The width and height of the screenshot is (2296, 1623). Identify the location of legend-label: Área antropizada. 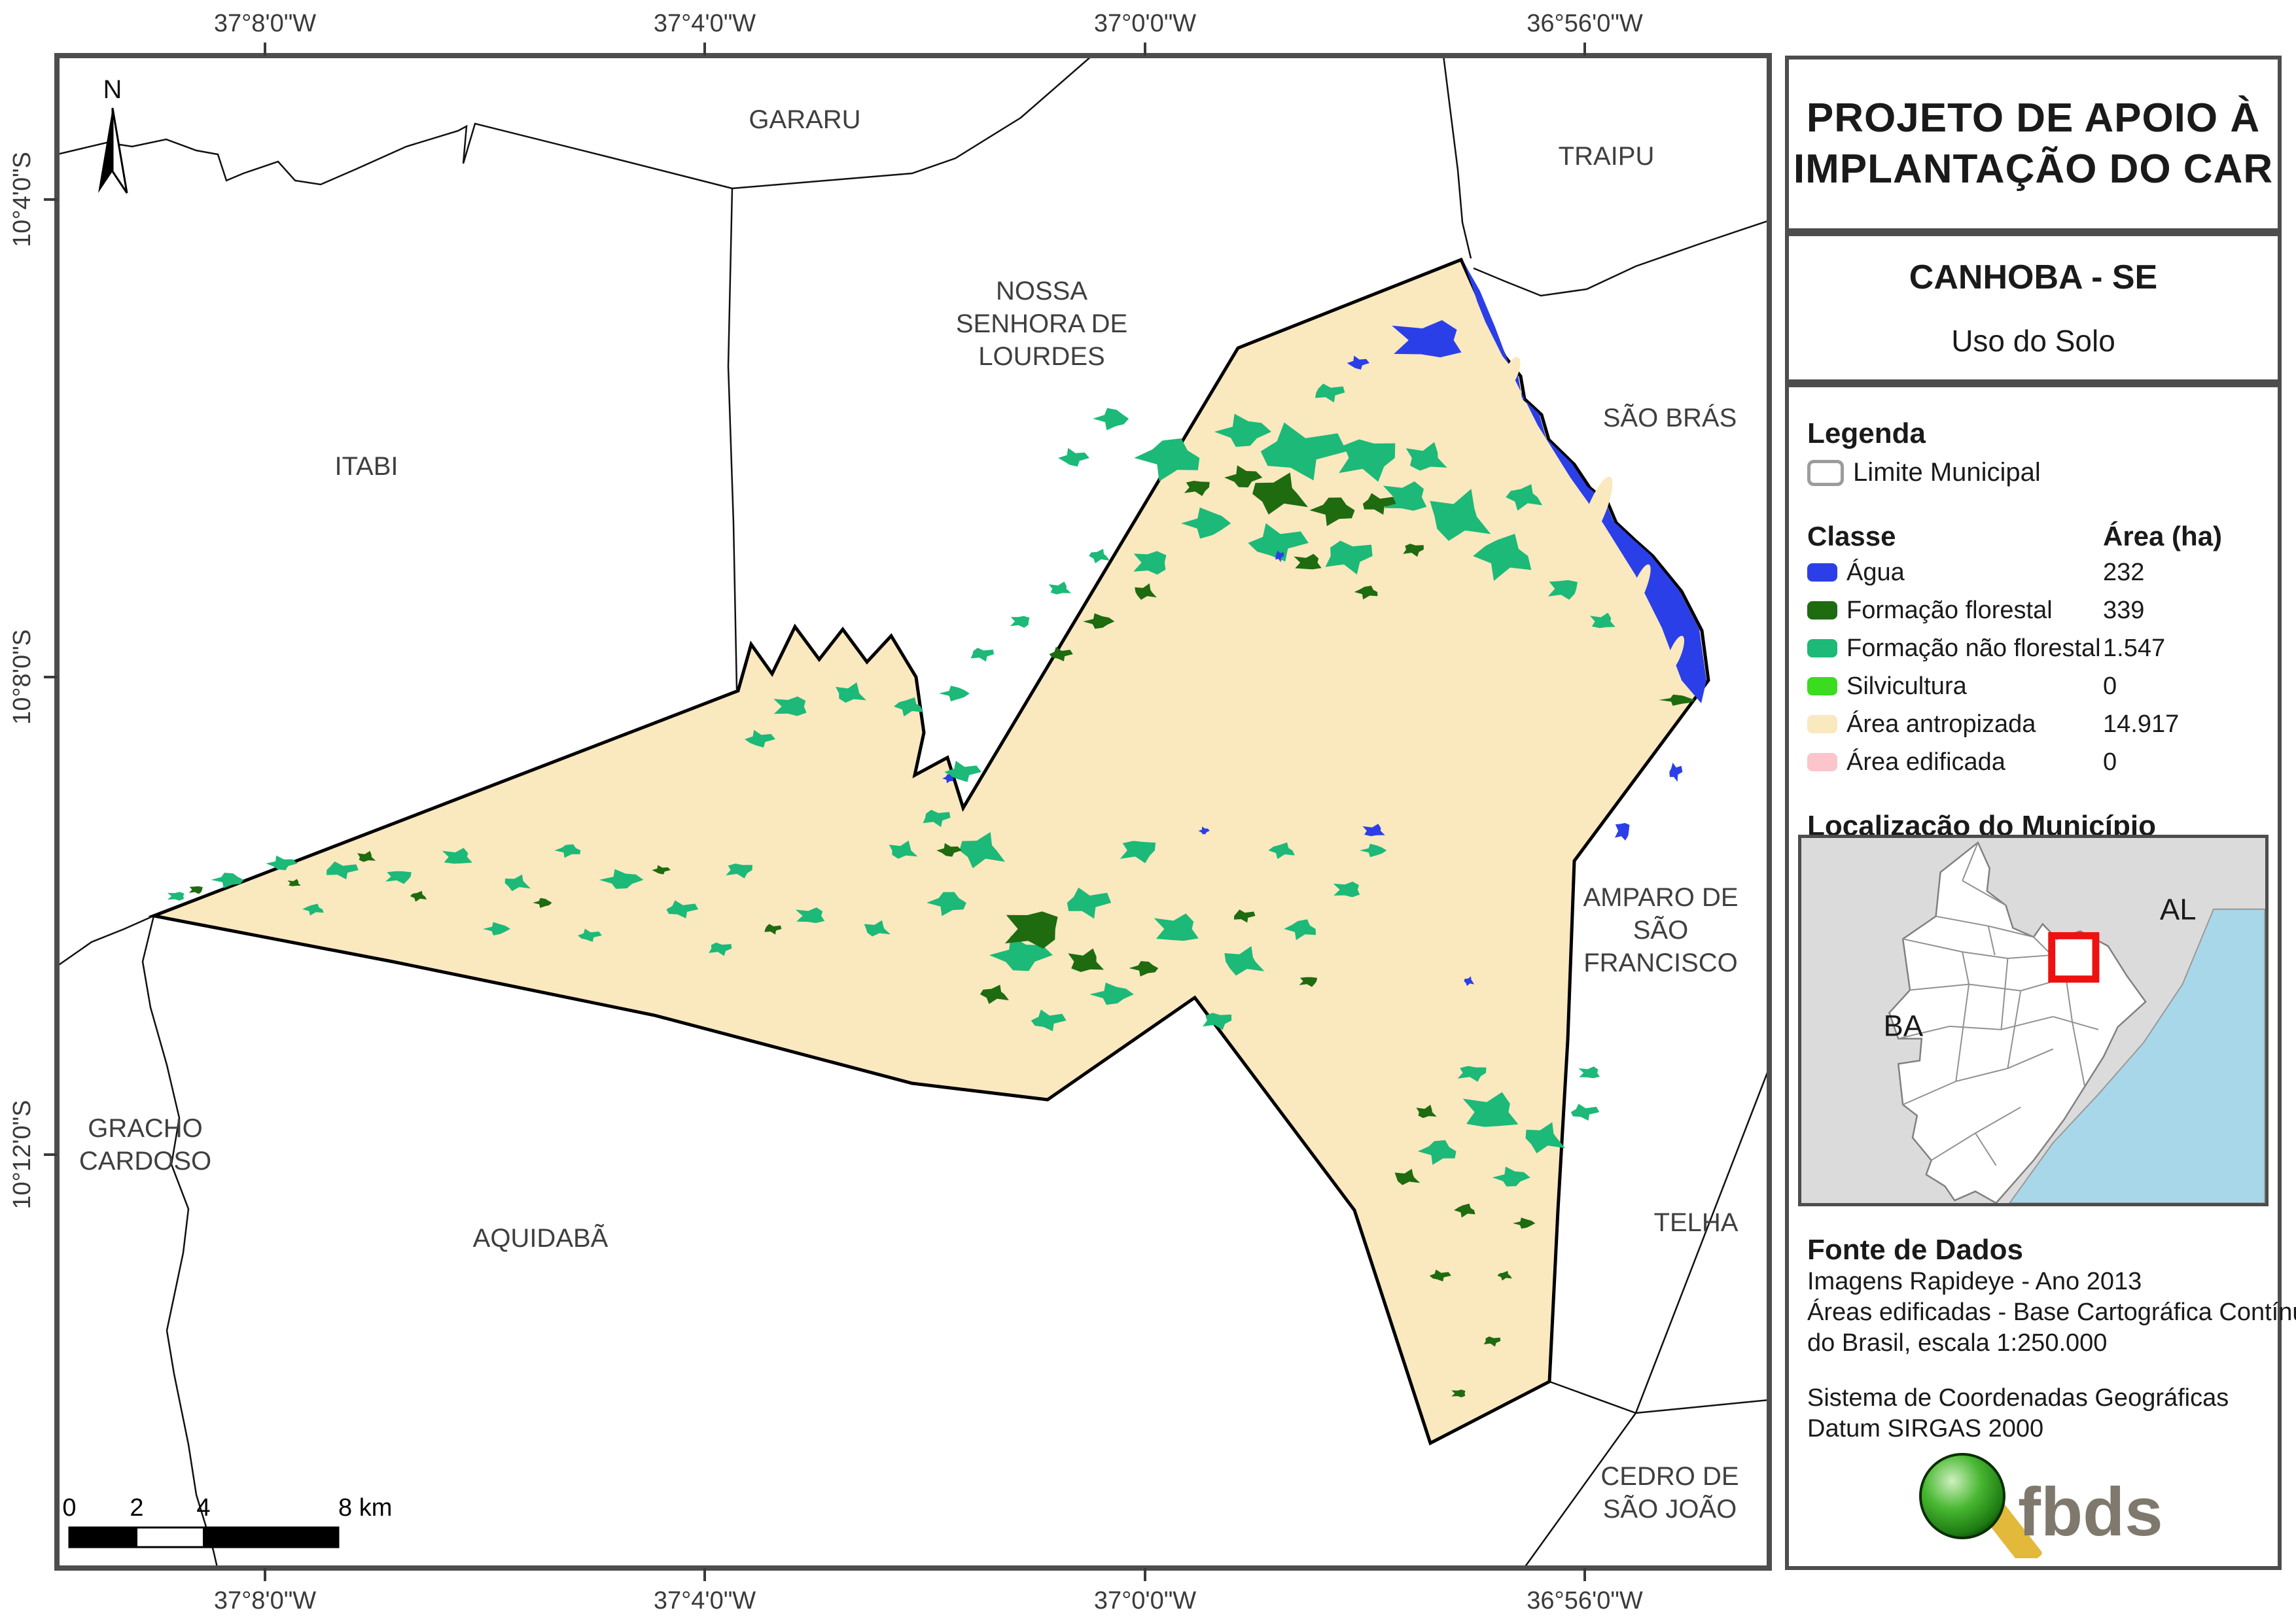
(1941, 724).